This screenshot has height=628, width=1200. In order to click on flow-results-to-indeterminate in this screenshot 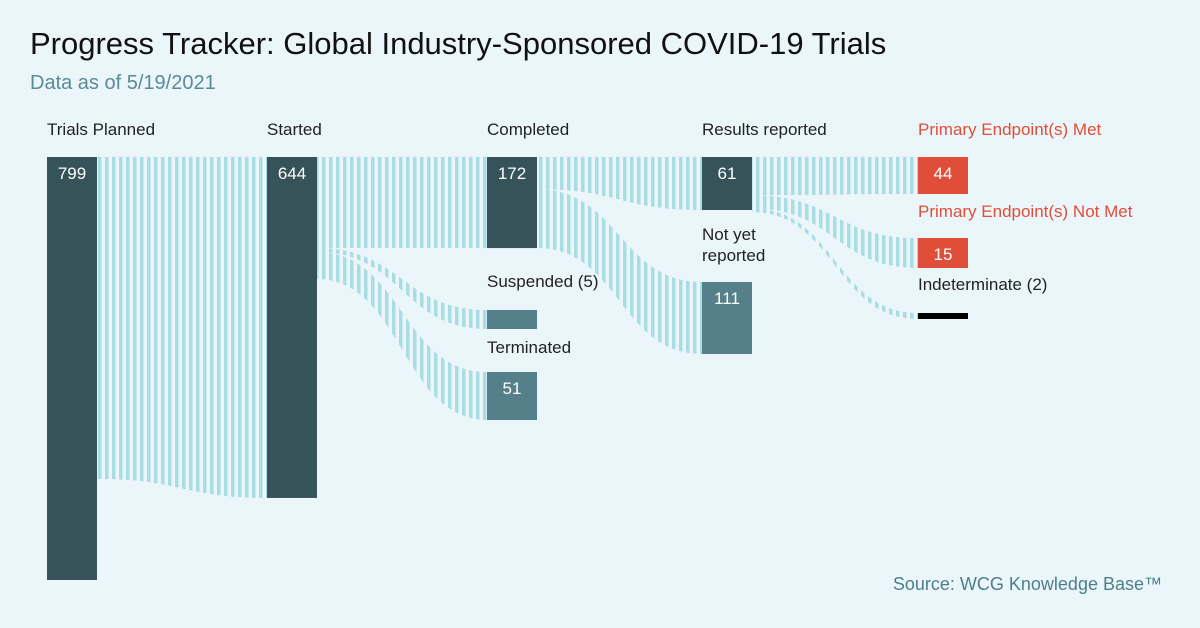, I will do `click(835, 263)`.